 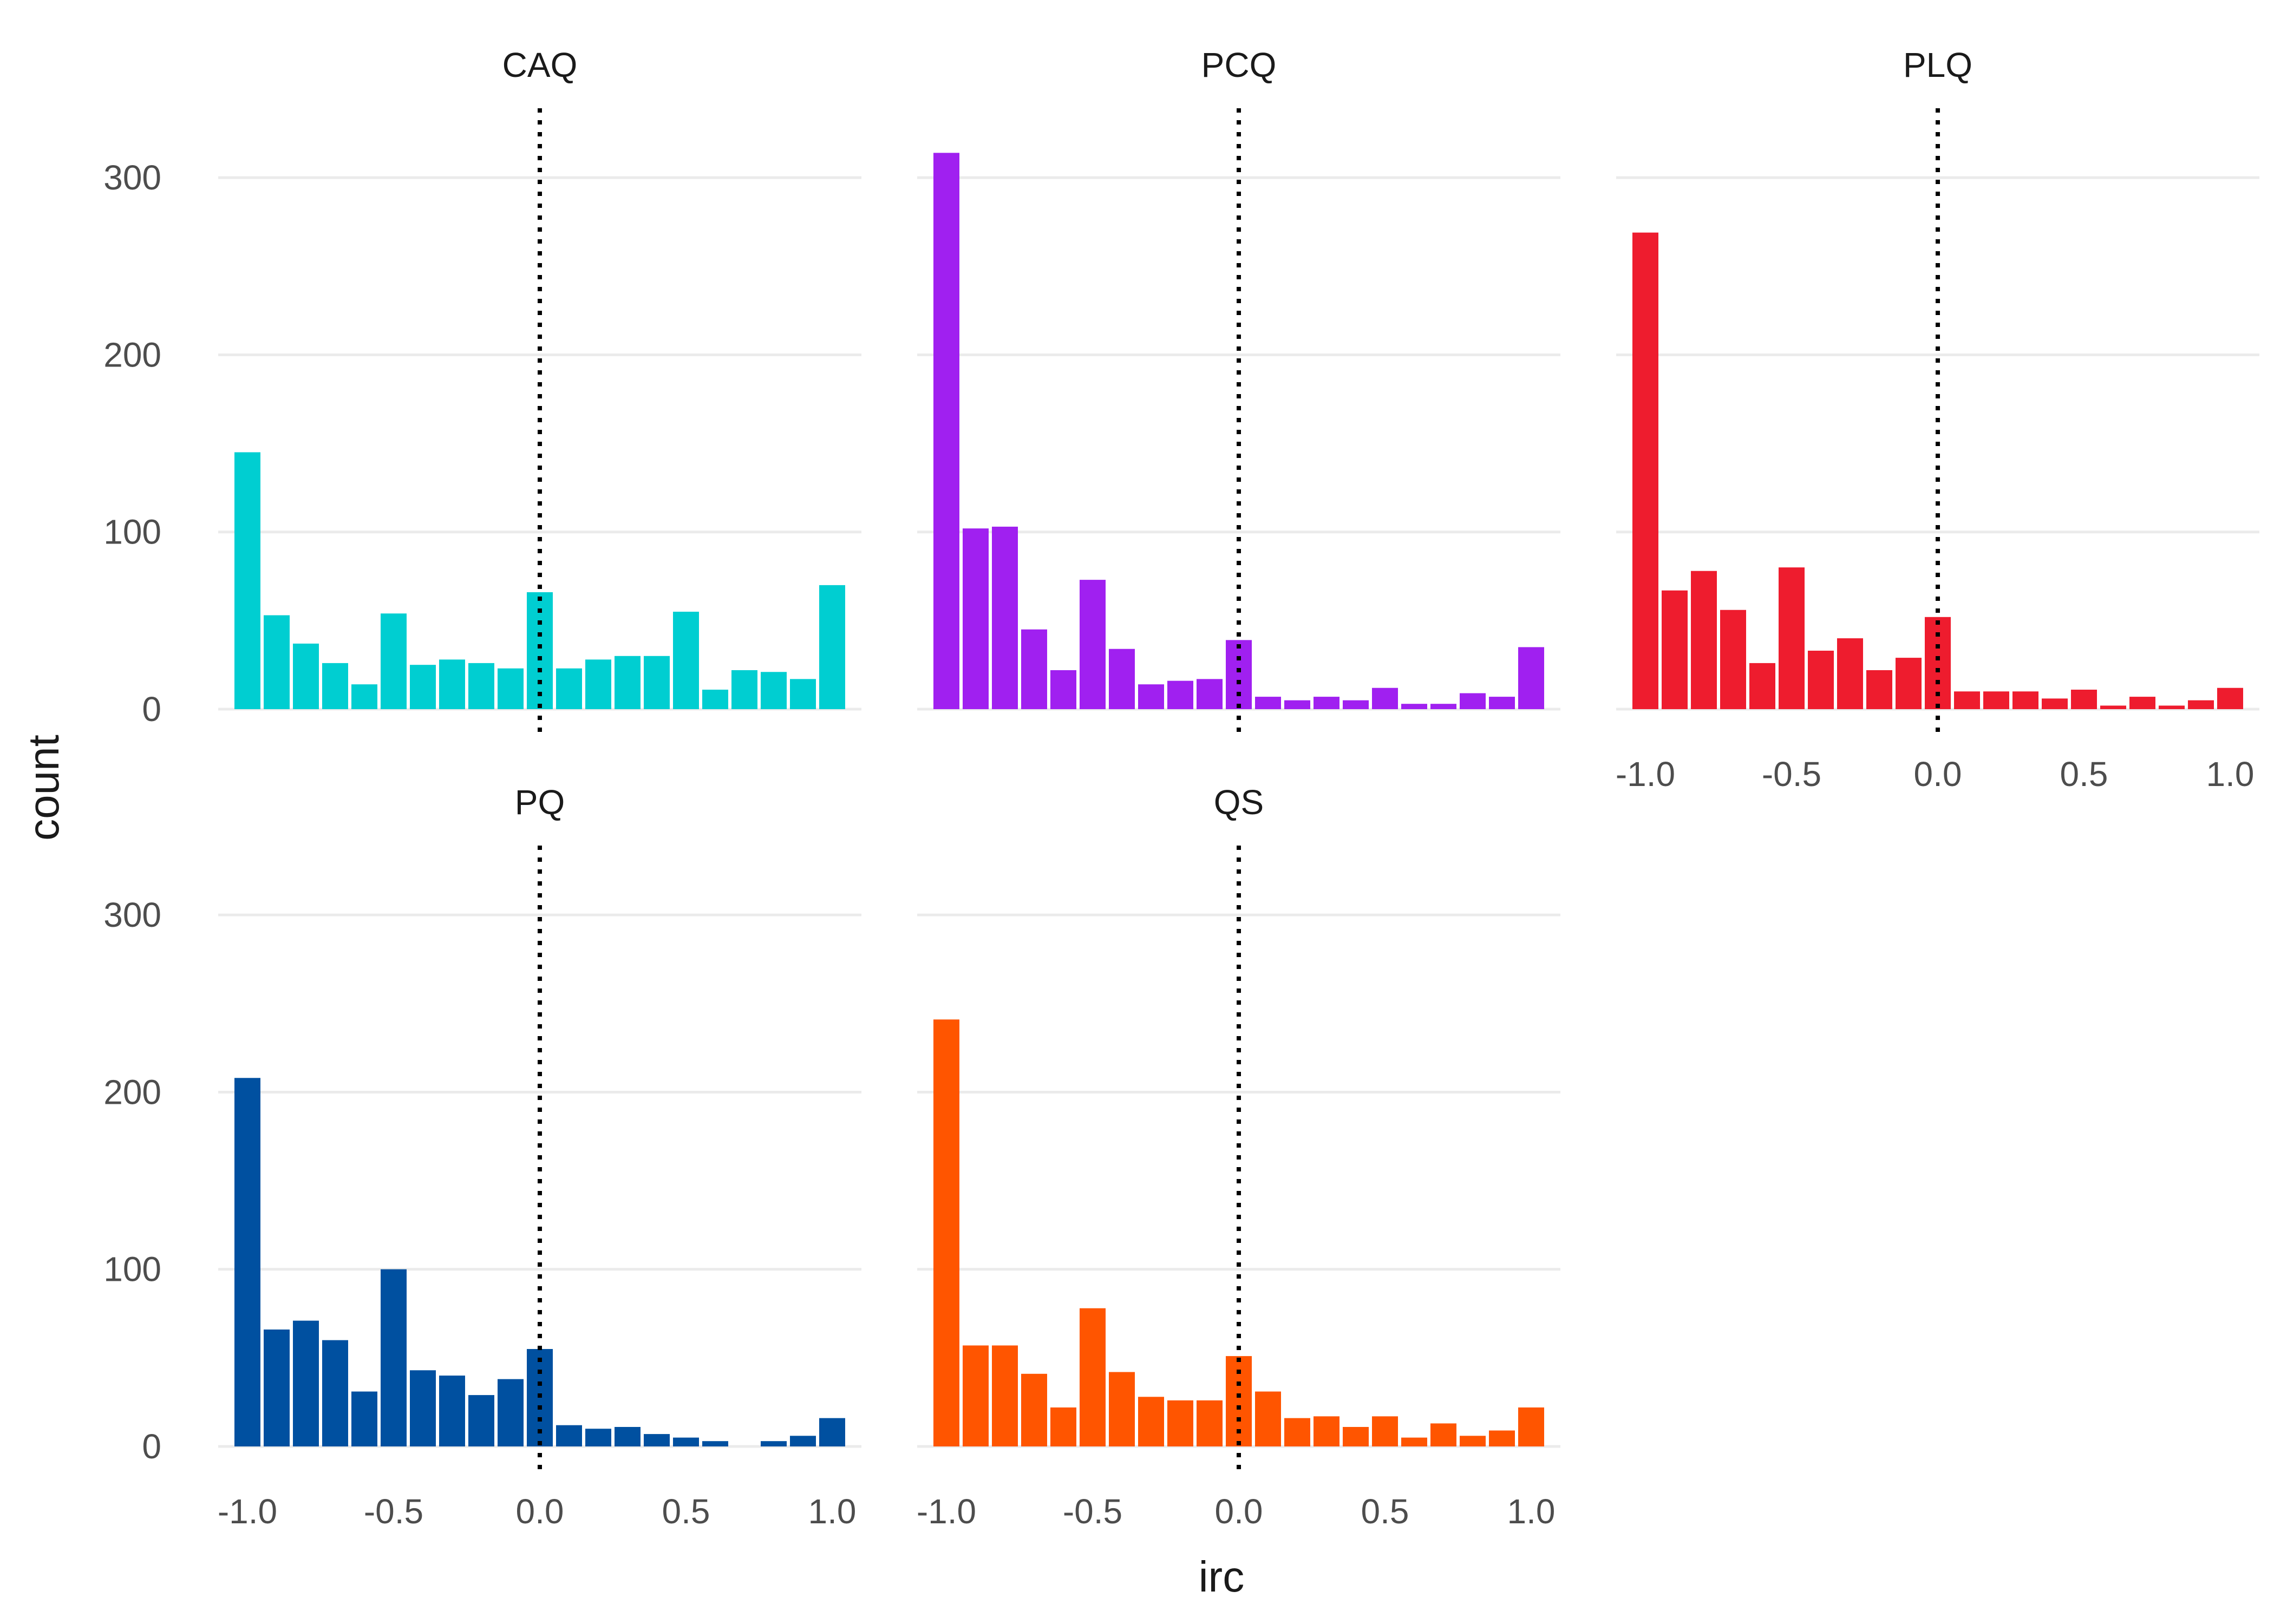 What do you see at coordinates (1238, 1157) in the screenshot?
I see `facet-panel-qs: QS -1.0 -0.5 0.0 0.5 1.0` at bounding box center [1238, 1157].